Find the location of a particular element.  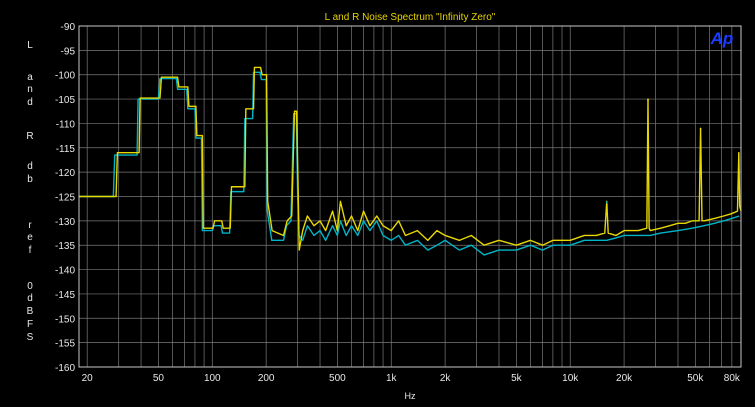

x-tick-label: 1k is located at coordinates (392, 378).